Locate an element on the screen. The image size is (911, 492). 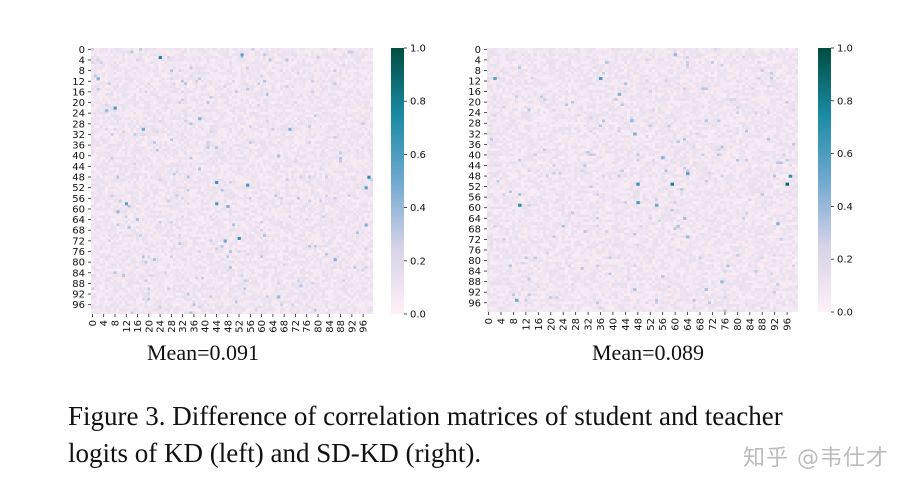
y-tick-label: 60 is located at coordinates (78, 209).